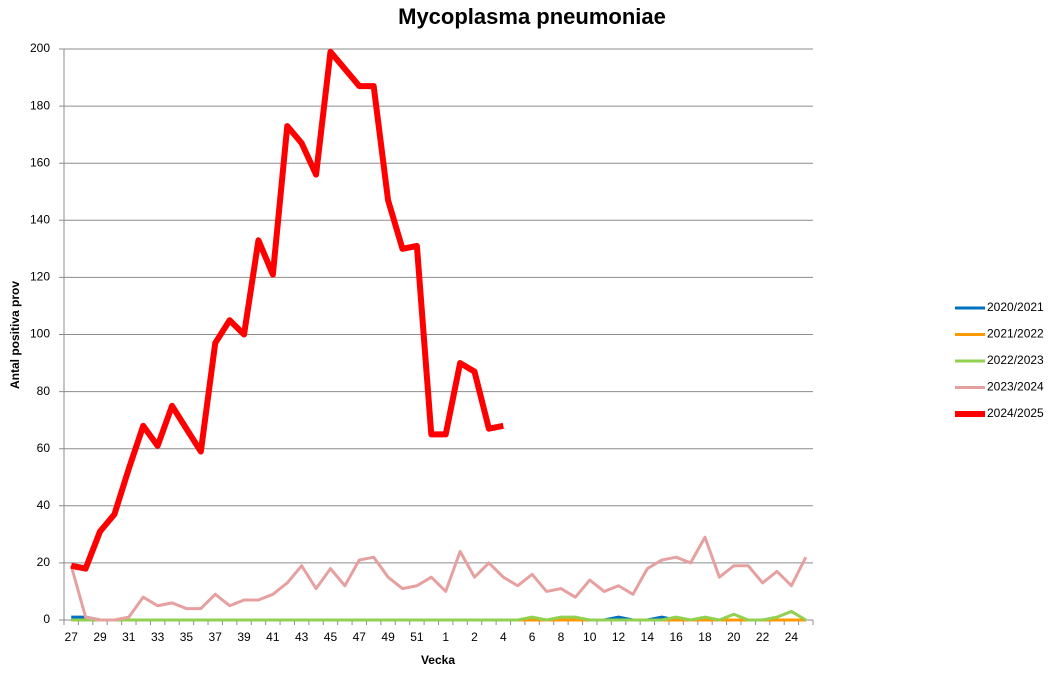 This screenshot has height=673, width=1057. Describe the element at coordinates (40, 105) in the screenshot. I see `y-tick-label: 180` at that location.